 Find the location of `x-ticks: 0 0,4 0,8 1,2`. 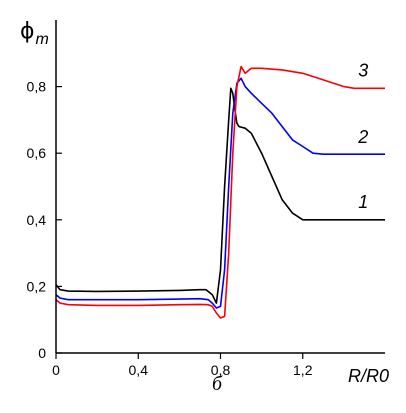

x-ticks: 0 0,4 0,8 1,2 is located at coordinates (182, 365).